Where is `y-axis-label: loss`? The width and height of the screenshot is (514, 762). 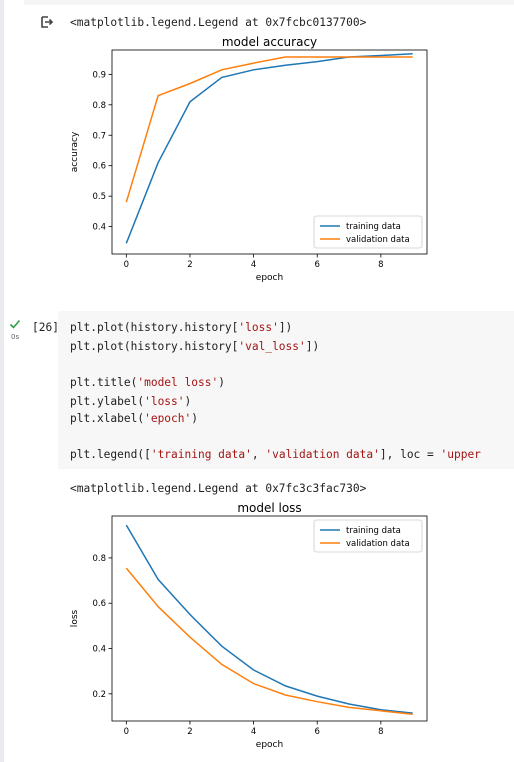 y-axis-label: loss is located at coordinates (75, 618).